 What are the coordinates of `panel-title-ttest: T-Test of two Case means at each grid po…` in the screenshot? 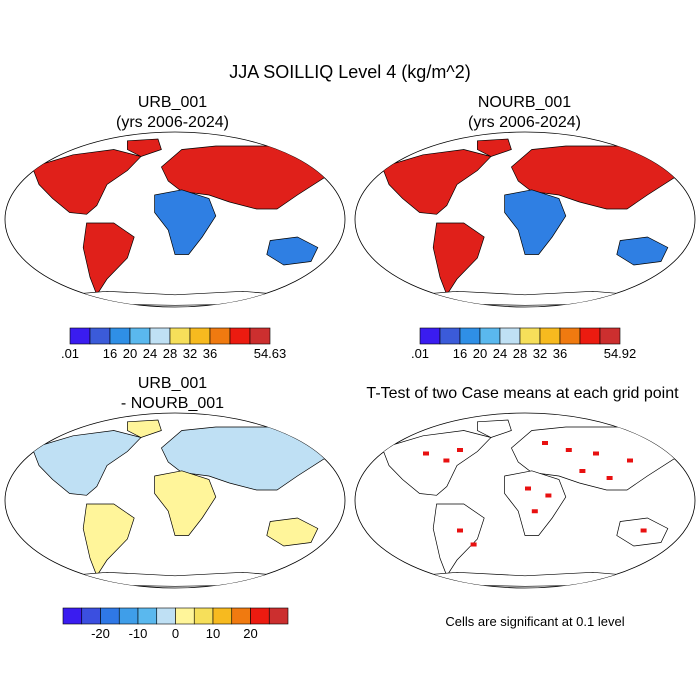 It's located at (522, 393).